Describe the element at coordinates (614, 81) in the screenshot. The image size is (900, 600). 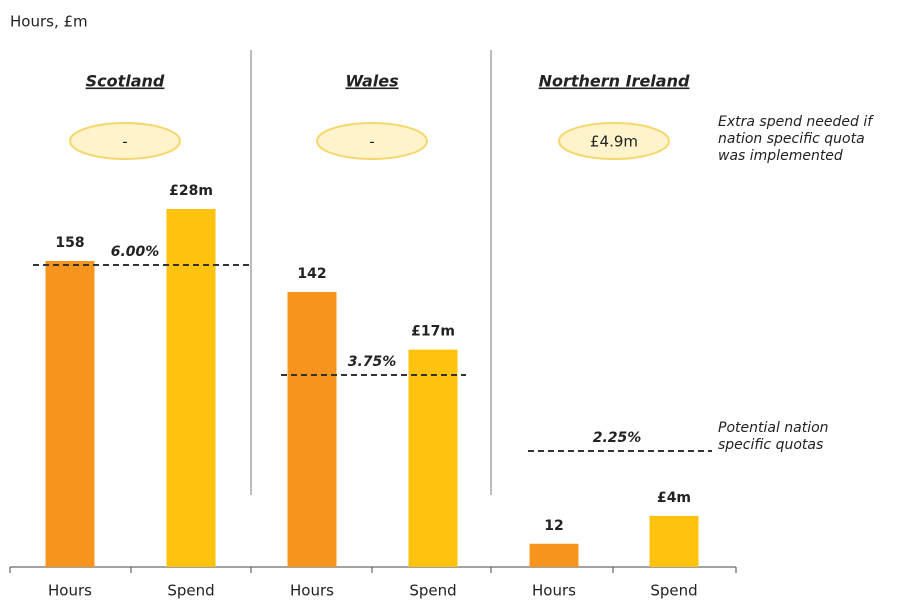
I see `group-title: Northern Ireland` at that location.